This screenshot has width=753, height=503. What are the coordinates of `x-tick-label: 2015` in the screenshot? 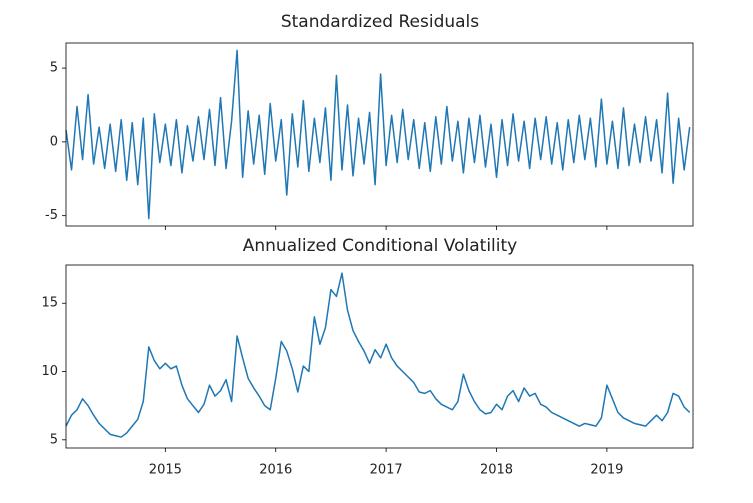 It's located at (165, 470).